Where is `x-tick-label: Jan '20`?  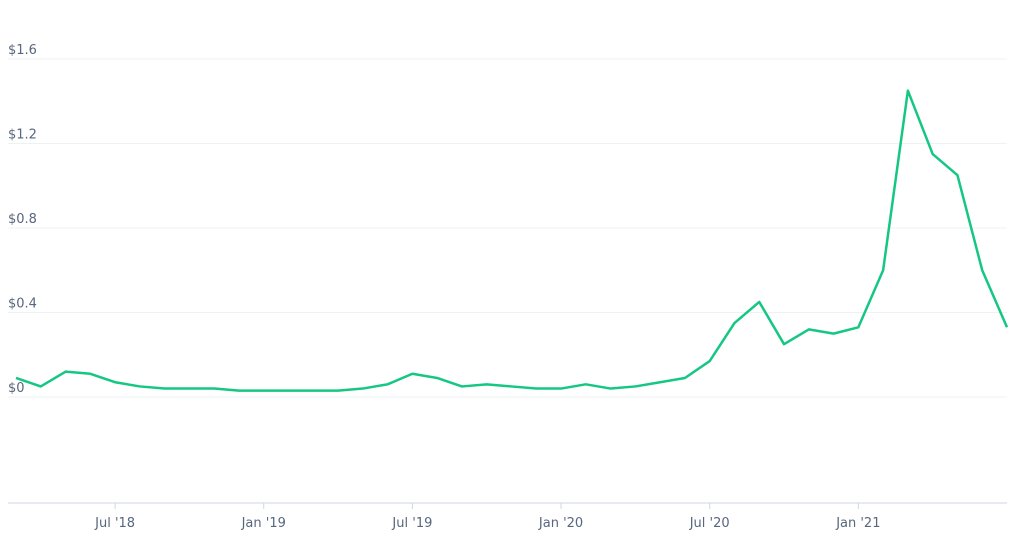
x-tick-label: Jan '20 is located at coordinates (560, 523).